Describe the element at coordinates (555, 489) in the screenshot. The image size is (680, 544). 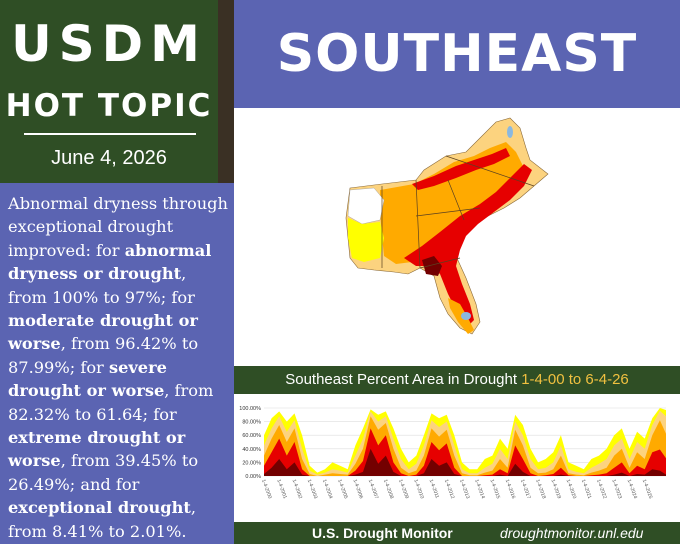
I see `chart-x-tick-label: 1-4-2019` at that location.